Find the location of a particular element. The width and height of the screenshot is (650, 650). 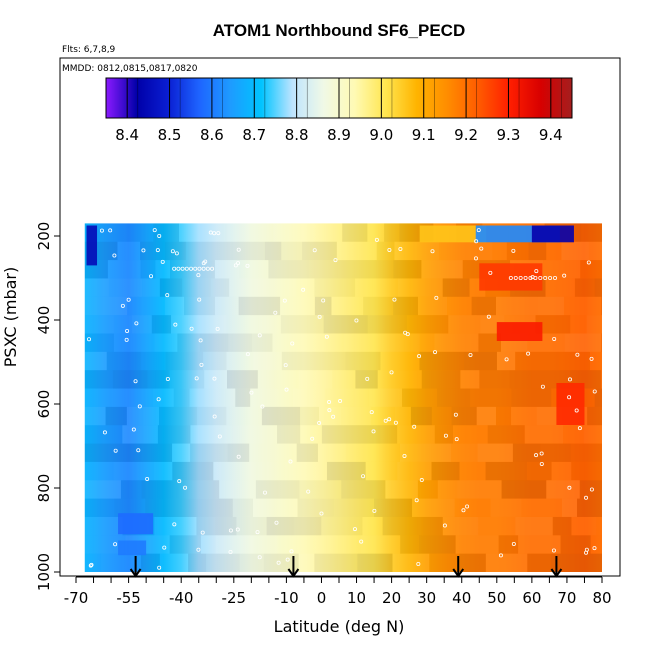

colorbar-tick-label: 9.3 is located at coordinates (509, 135).